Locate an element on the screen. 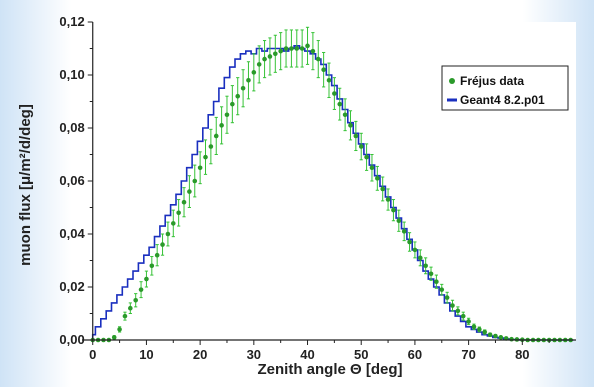 The width and height of the screenshot is (594, 387). x-tick-label: 30 is located at coordinates (254, 354).